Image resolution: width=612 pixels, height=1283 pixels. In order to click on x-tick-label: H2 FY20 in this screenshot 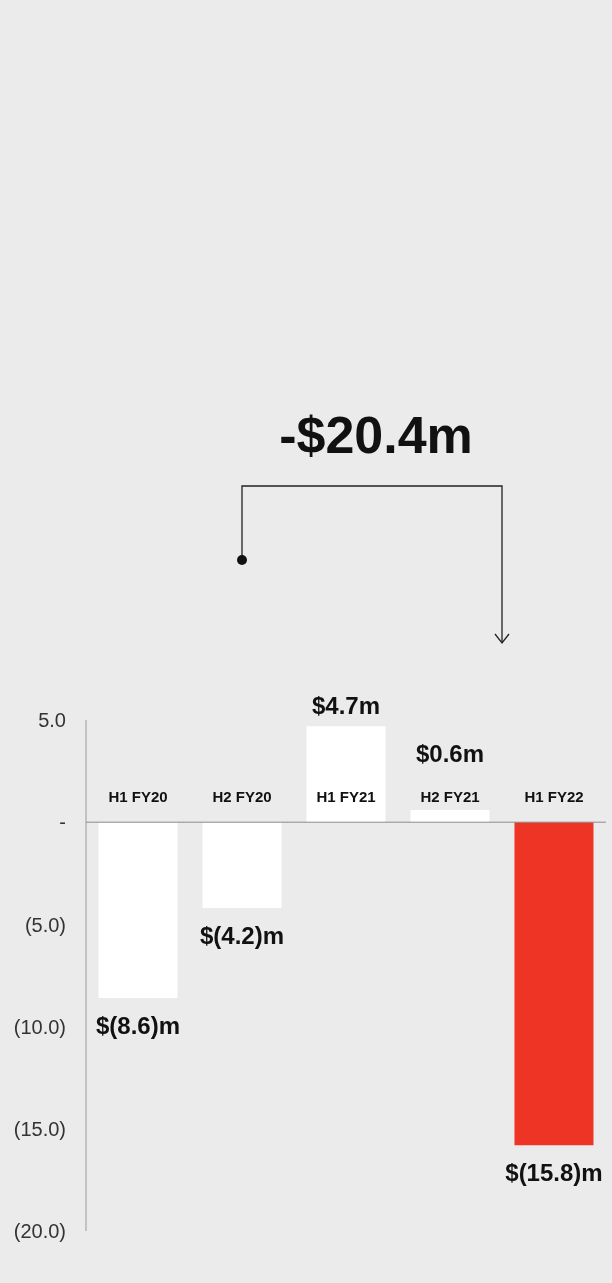, I will do `click(242, 797)`.